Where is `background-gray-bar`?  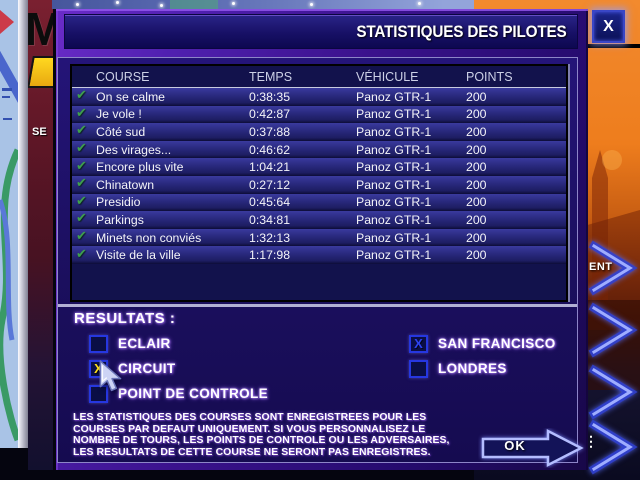
background-gray-bar is located at coordinates (23, 224).